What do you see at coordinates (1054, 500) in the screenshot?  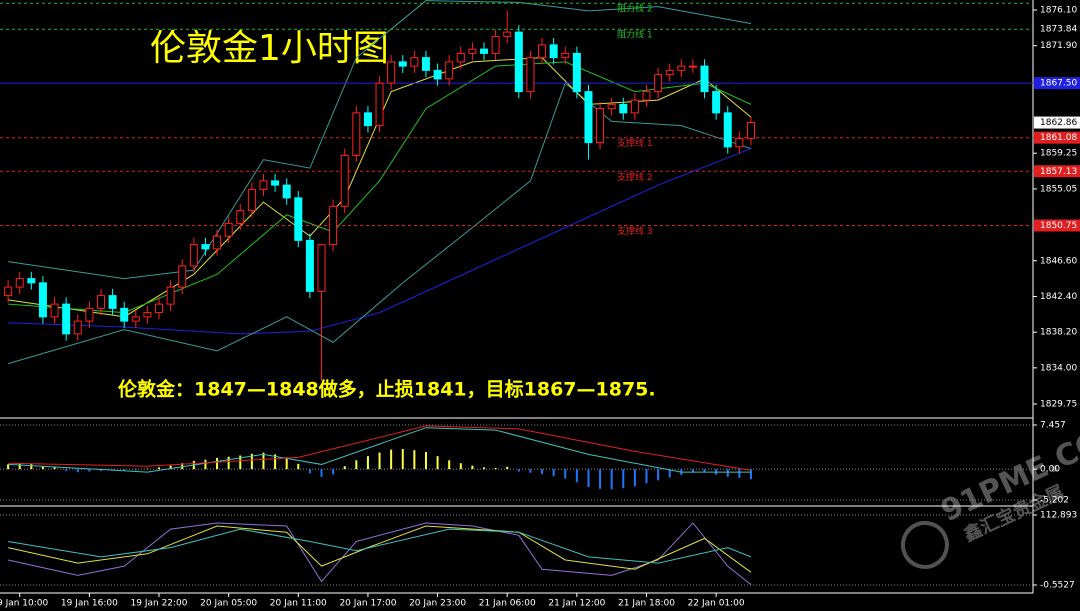 I see `y-tick-label: -5.202` at bounding box center [1054, 500].